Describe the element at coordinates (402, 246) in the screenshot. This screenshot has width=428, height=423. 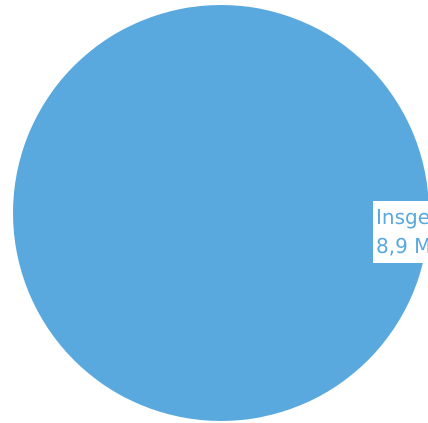
I see `pie-slice-label-value: 8,9 M` at that location.